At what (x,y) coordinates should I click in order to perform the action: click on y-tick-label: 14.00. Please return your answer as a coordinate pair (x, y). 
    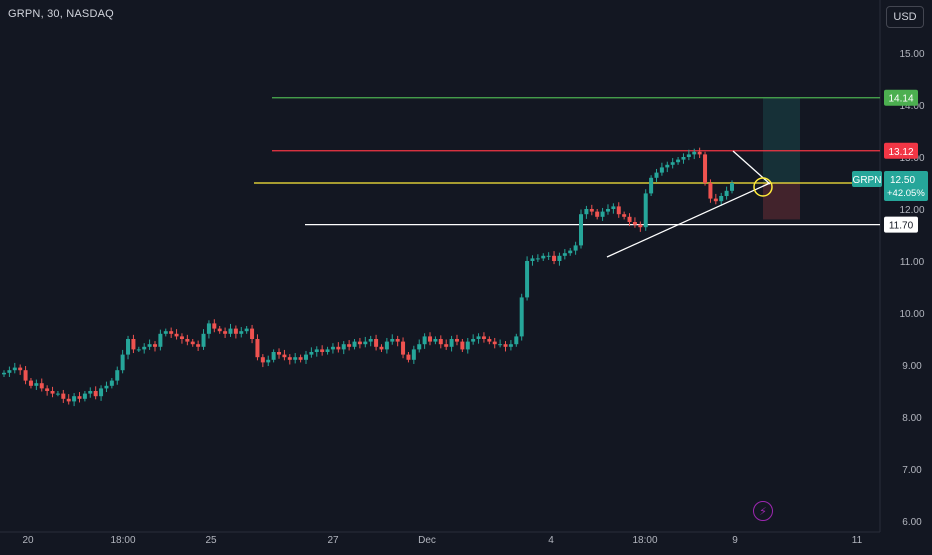
    Looking at the image, I should click on (911, 106).